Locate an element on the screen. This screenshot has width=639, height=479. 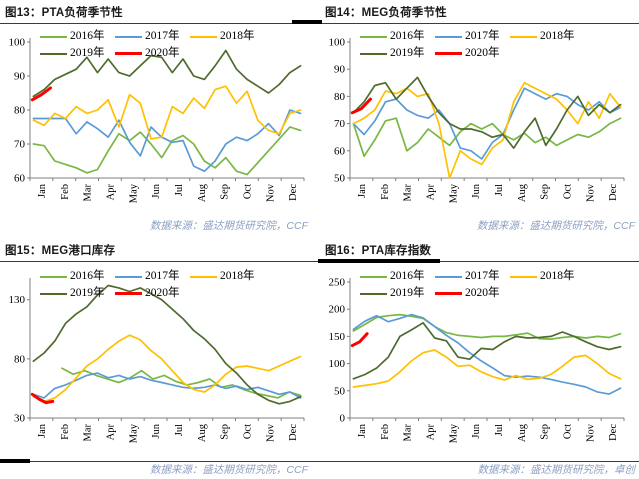
divider-bottom-thick is located at coordinates (15, 461).